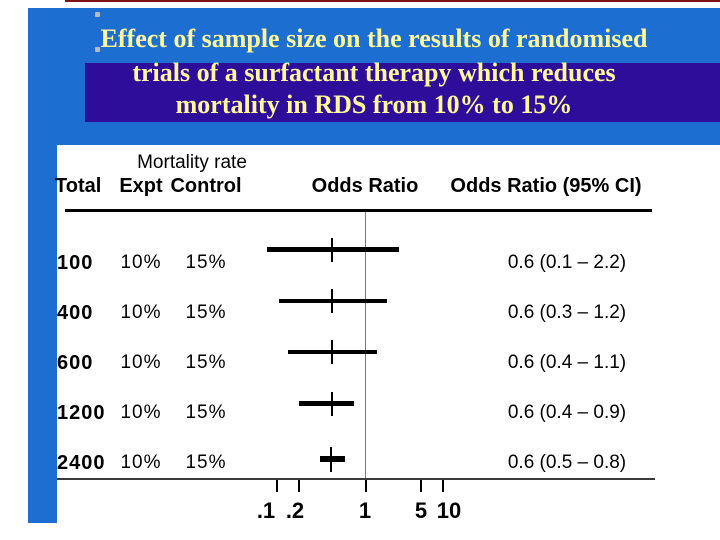  What do you see at coordinates (75, 313) in the screenshot?
I see `row-total: 400` at bounding box center [75, 313].